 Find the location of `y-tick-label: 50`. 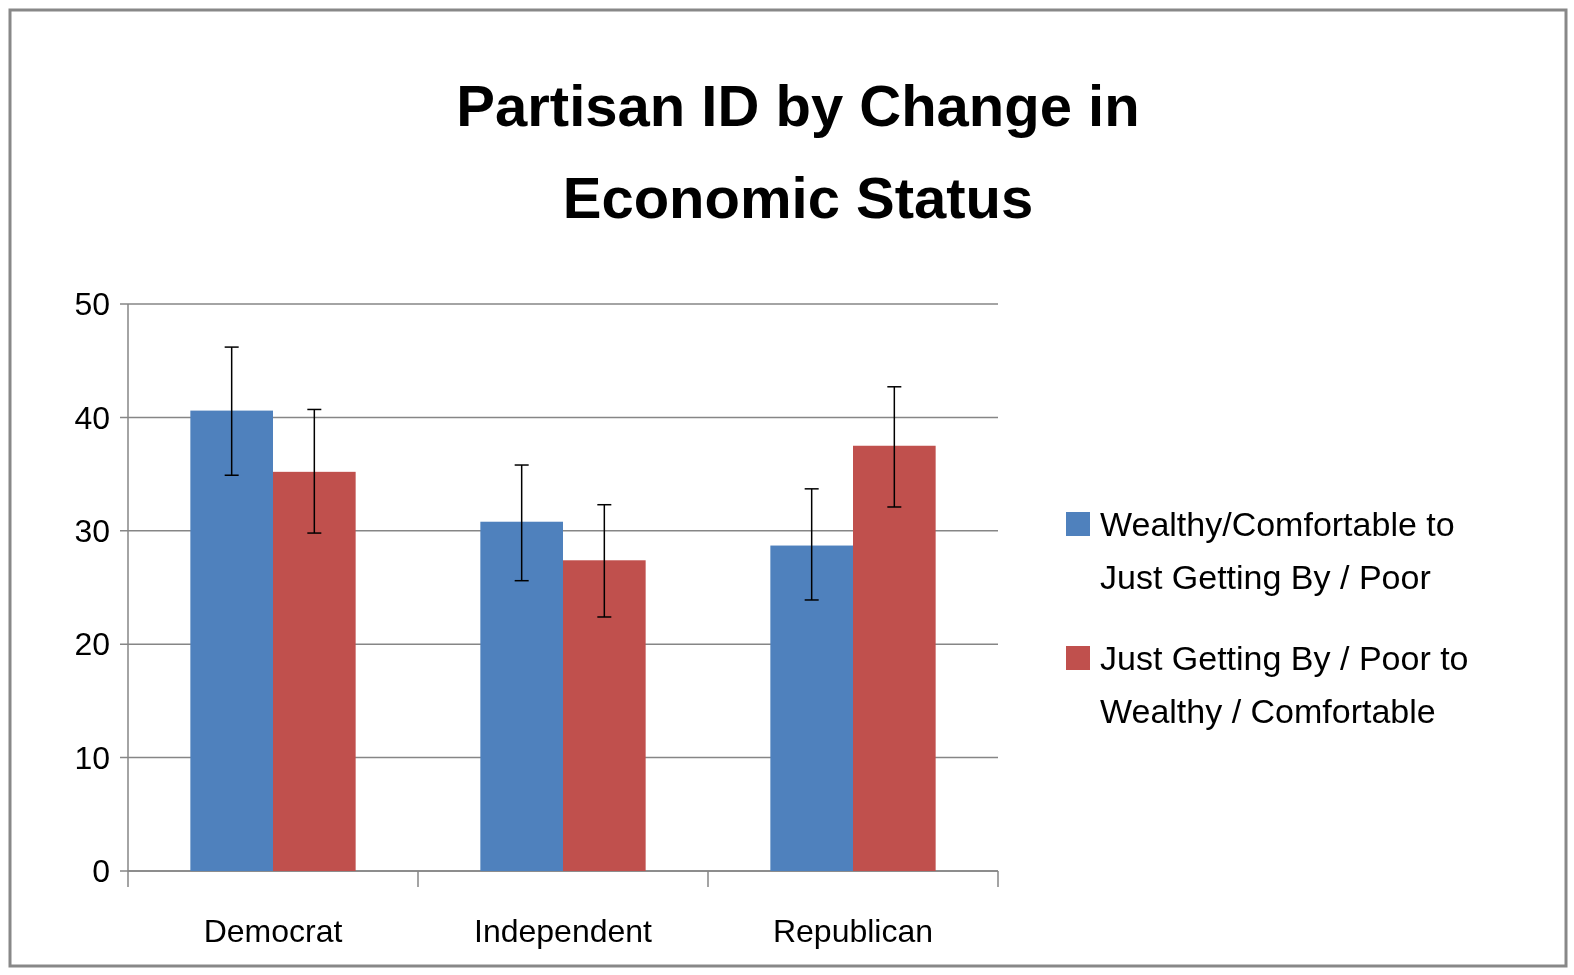

y-tick-label: 50 is located at coordinates (92, 304).